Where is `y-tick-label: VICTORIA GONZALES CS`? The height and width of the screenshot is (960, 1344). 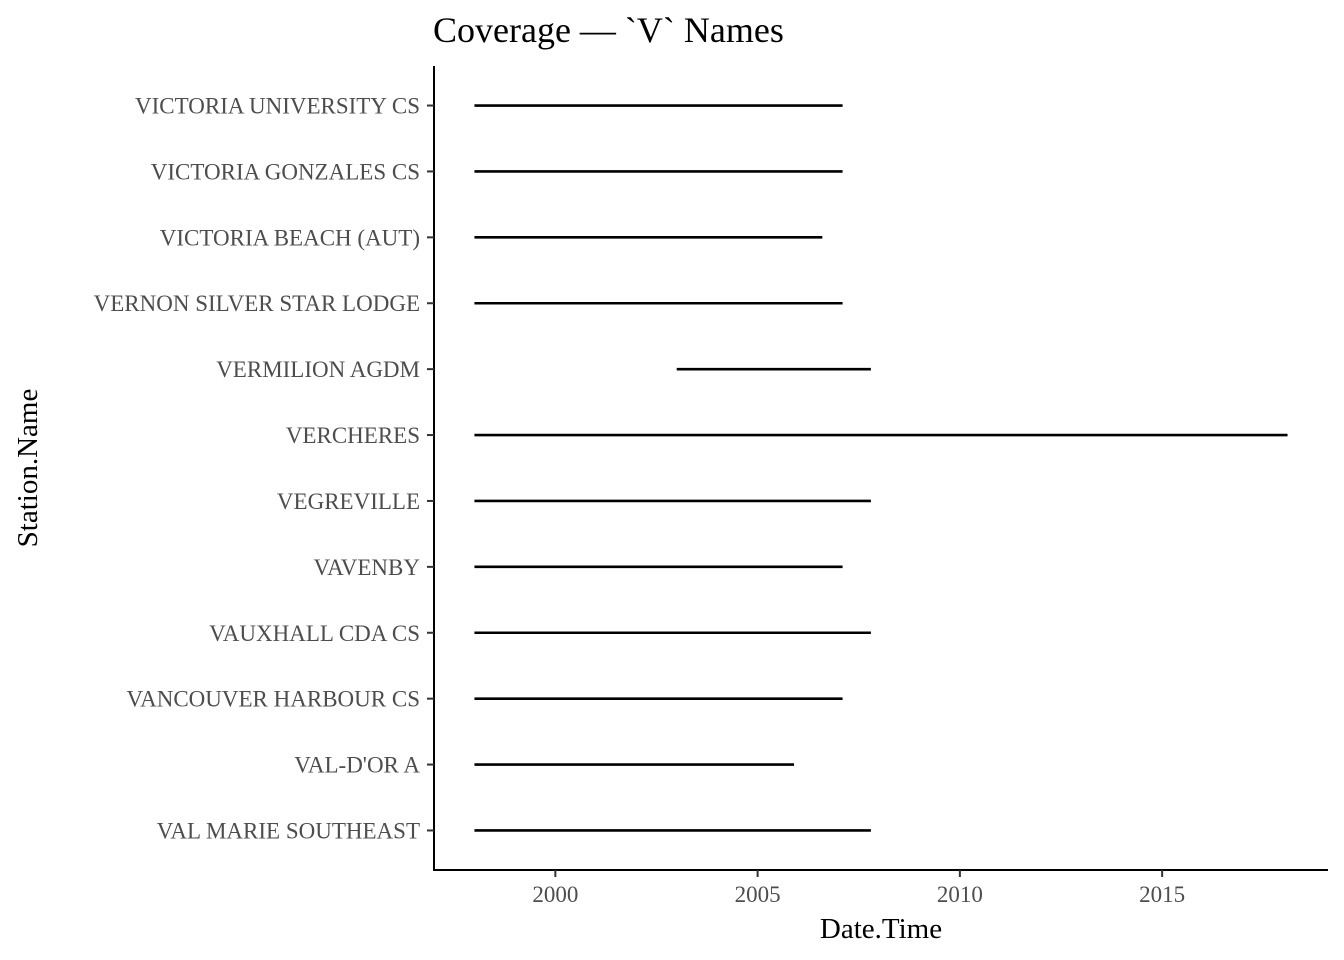
y-tick-label: VICTORIA GONZALES CS is located at coordinates (285, 171).